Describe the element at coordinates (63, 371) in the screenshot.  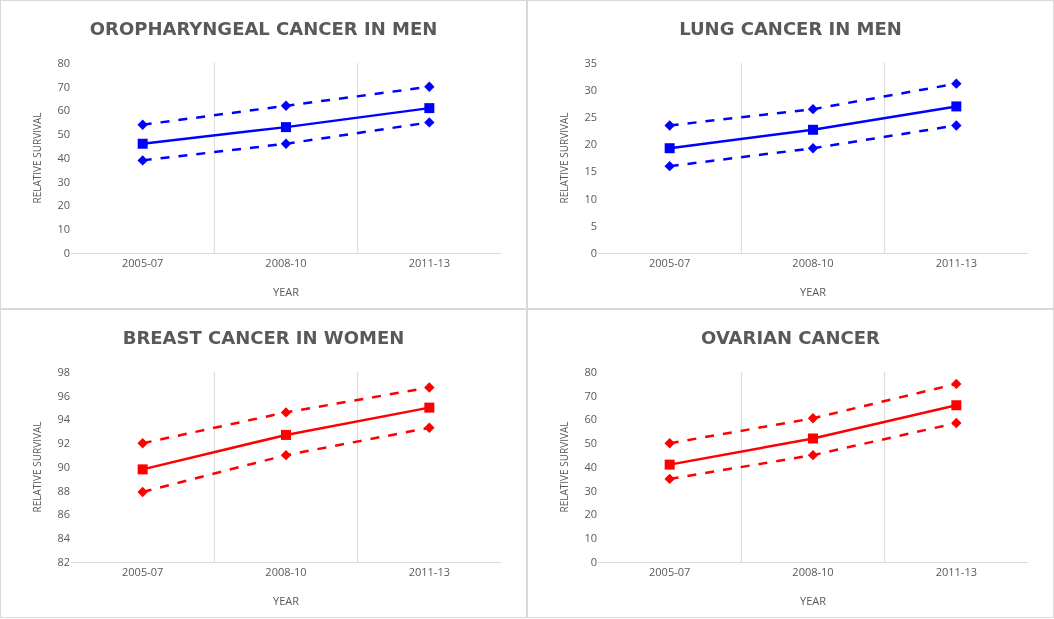
I see `y-tick-label: 98` at that location.